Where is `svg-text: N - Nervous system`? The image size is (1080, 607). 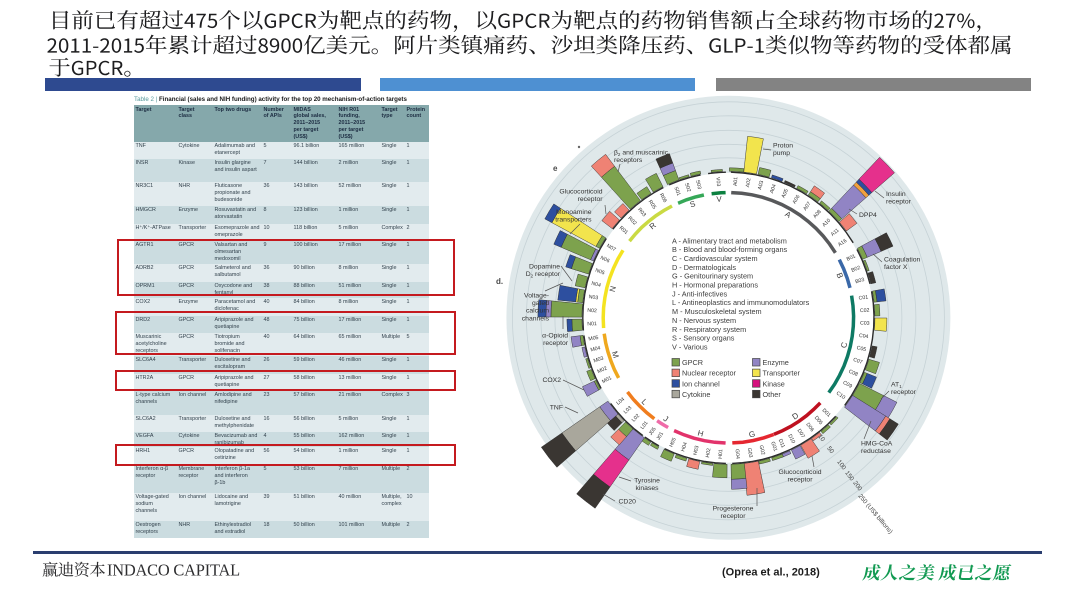 svg-text: N - Nervous system is located at coordinates (704, 320).